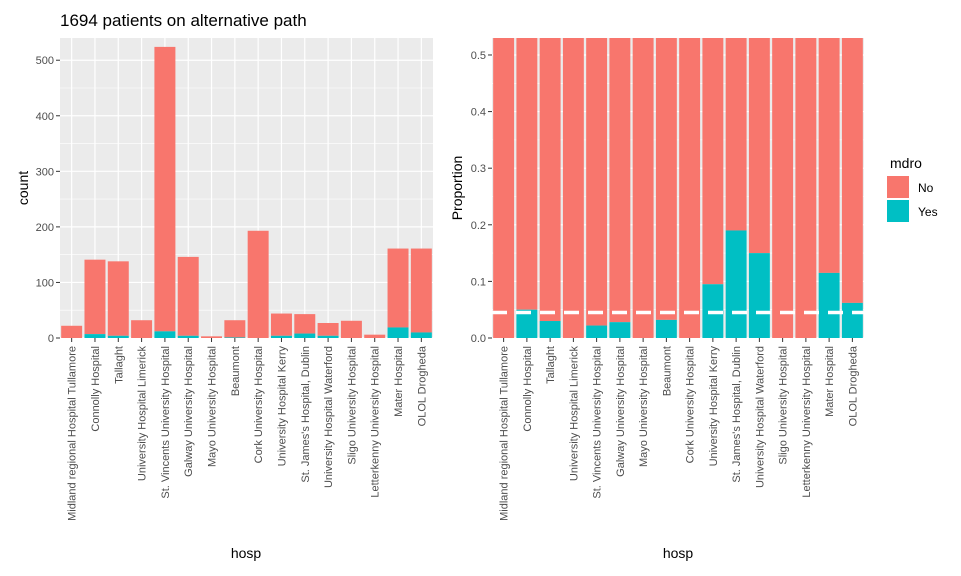 Image resolution: width=961 pixels, height=576 pixels. Describe the element at coordinates (906, 163) in the screenshot. I see `legend-title: mdro` at that location.